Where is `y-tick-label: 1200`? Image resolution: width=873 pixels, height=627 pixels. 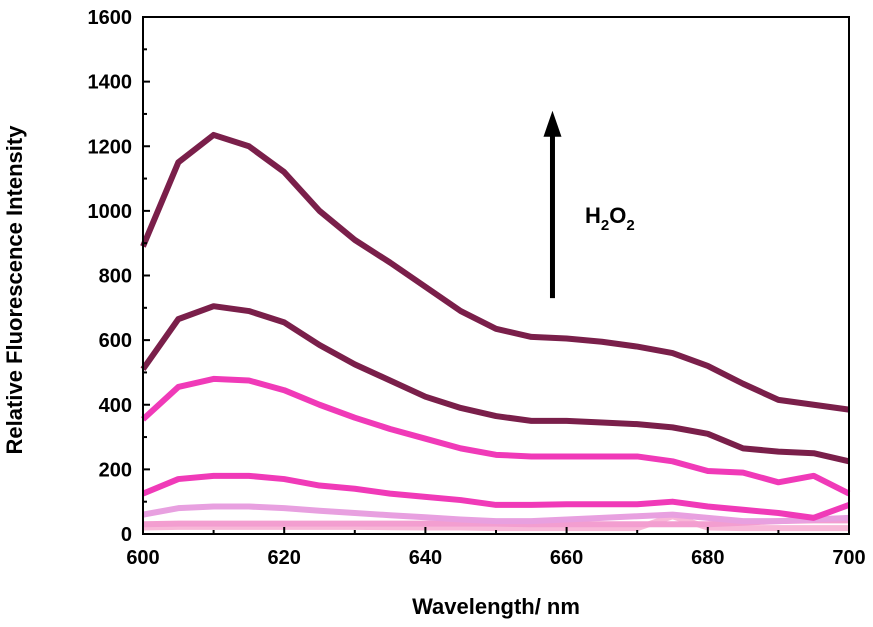 y-tick-label: 1200 is located at coordinates (110, 147).